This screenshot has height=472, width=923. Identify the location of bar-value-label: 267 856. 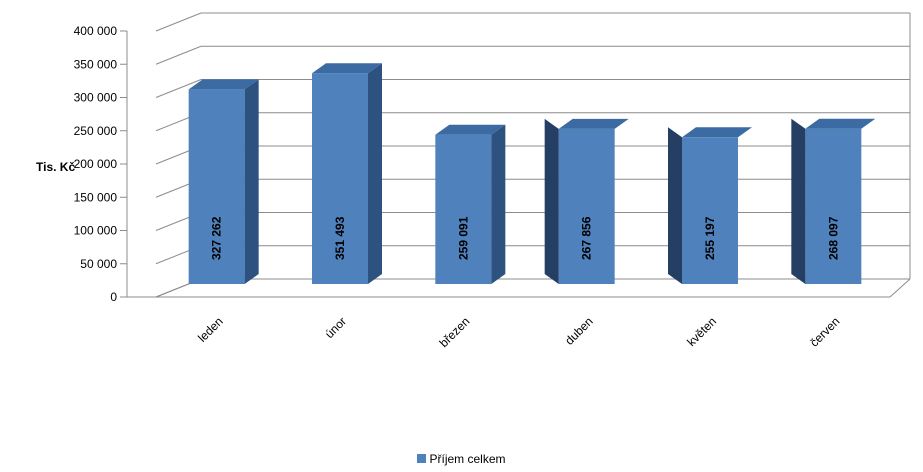
(587, 238).